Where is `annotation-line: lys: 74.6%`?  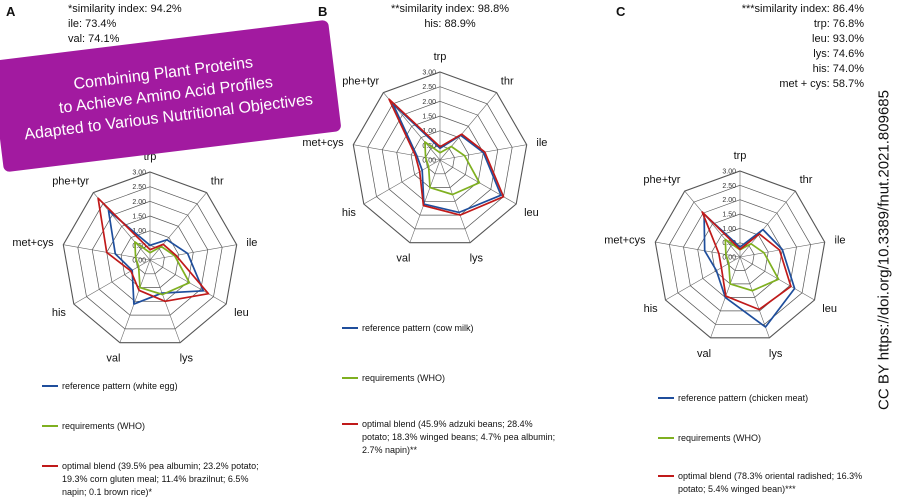 annotation-line: lys: 74.6% is located at coordinates (838, 54).